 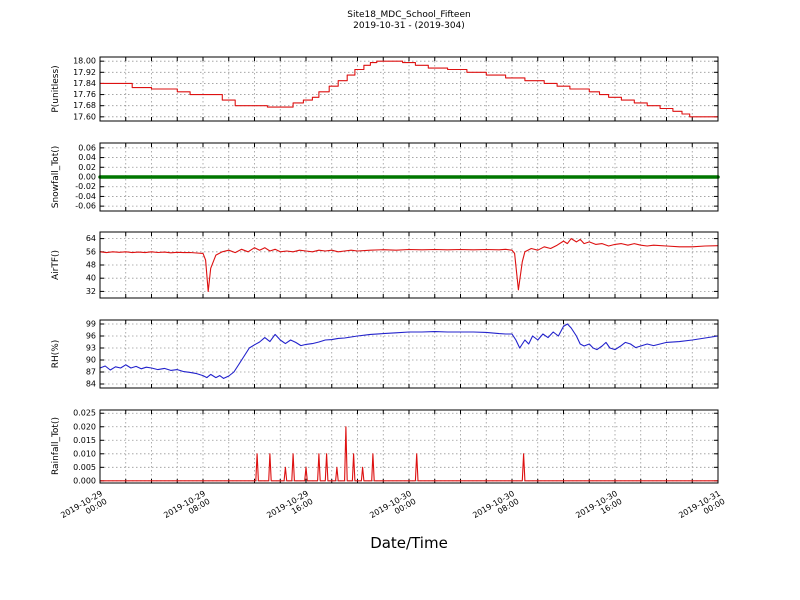 What do you see at coordinates (91, 251) in the screenshot?
I see `svg-text: 56` at bounding box center [91, 251].